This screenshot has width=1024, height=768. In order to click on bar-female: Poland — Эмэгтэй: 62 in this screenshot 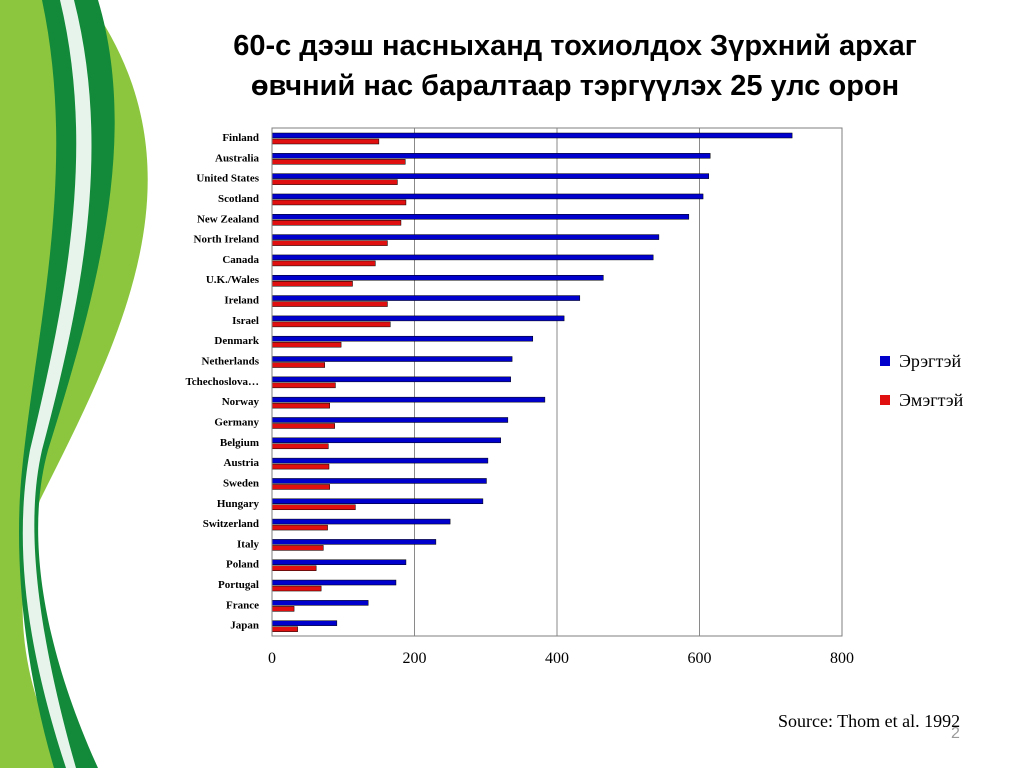, I will do `click(294, 568)`.